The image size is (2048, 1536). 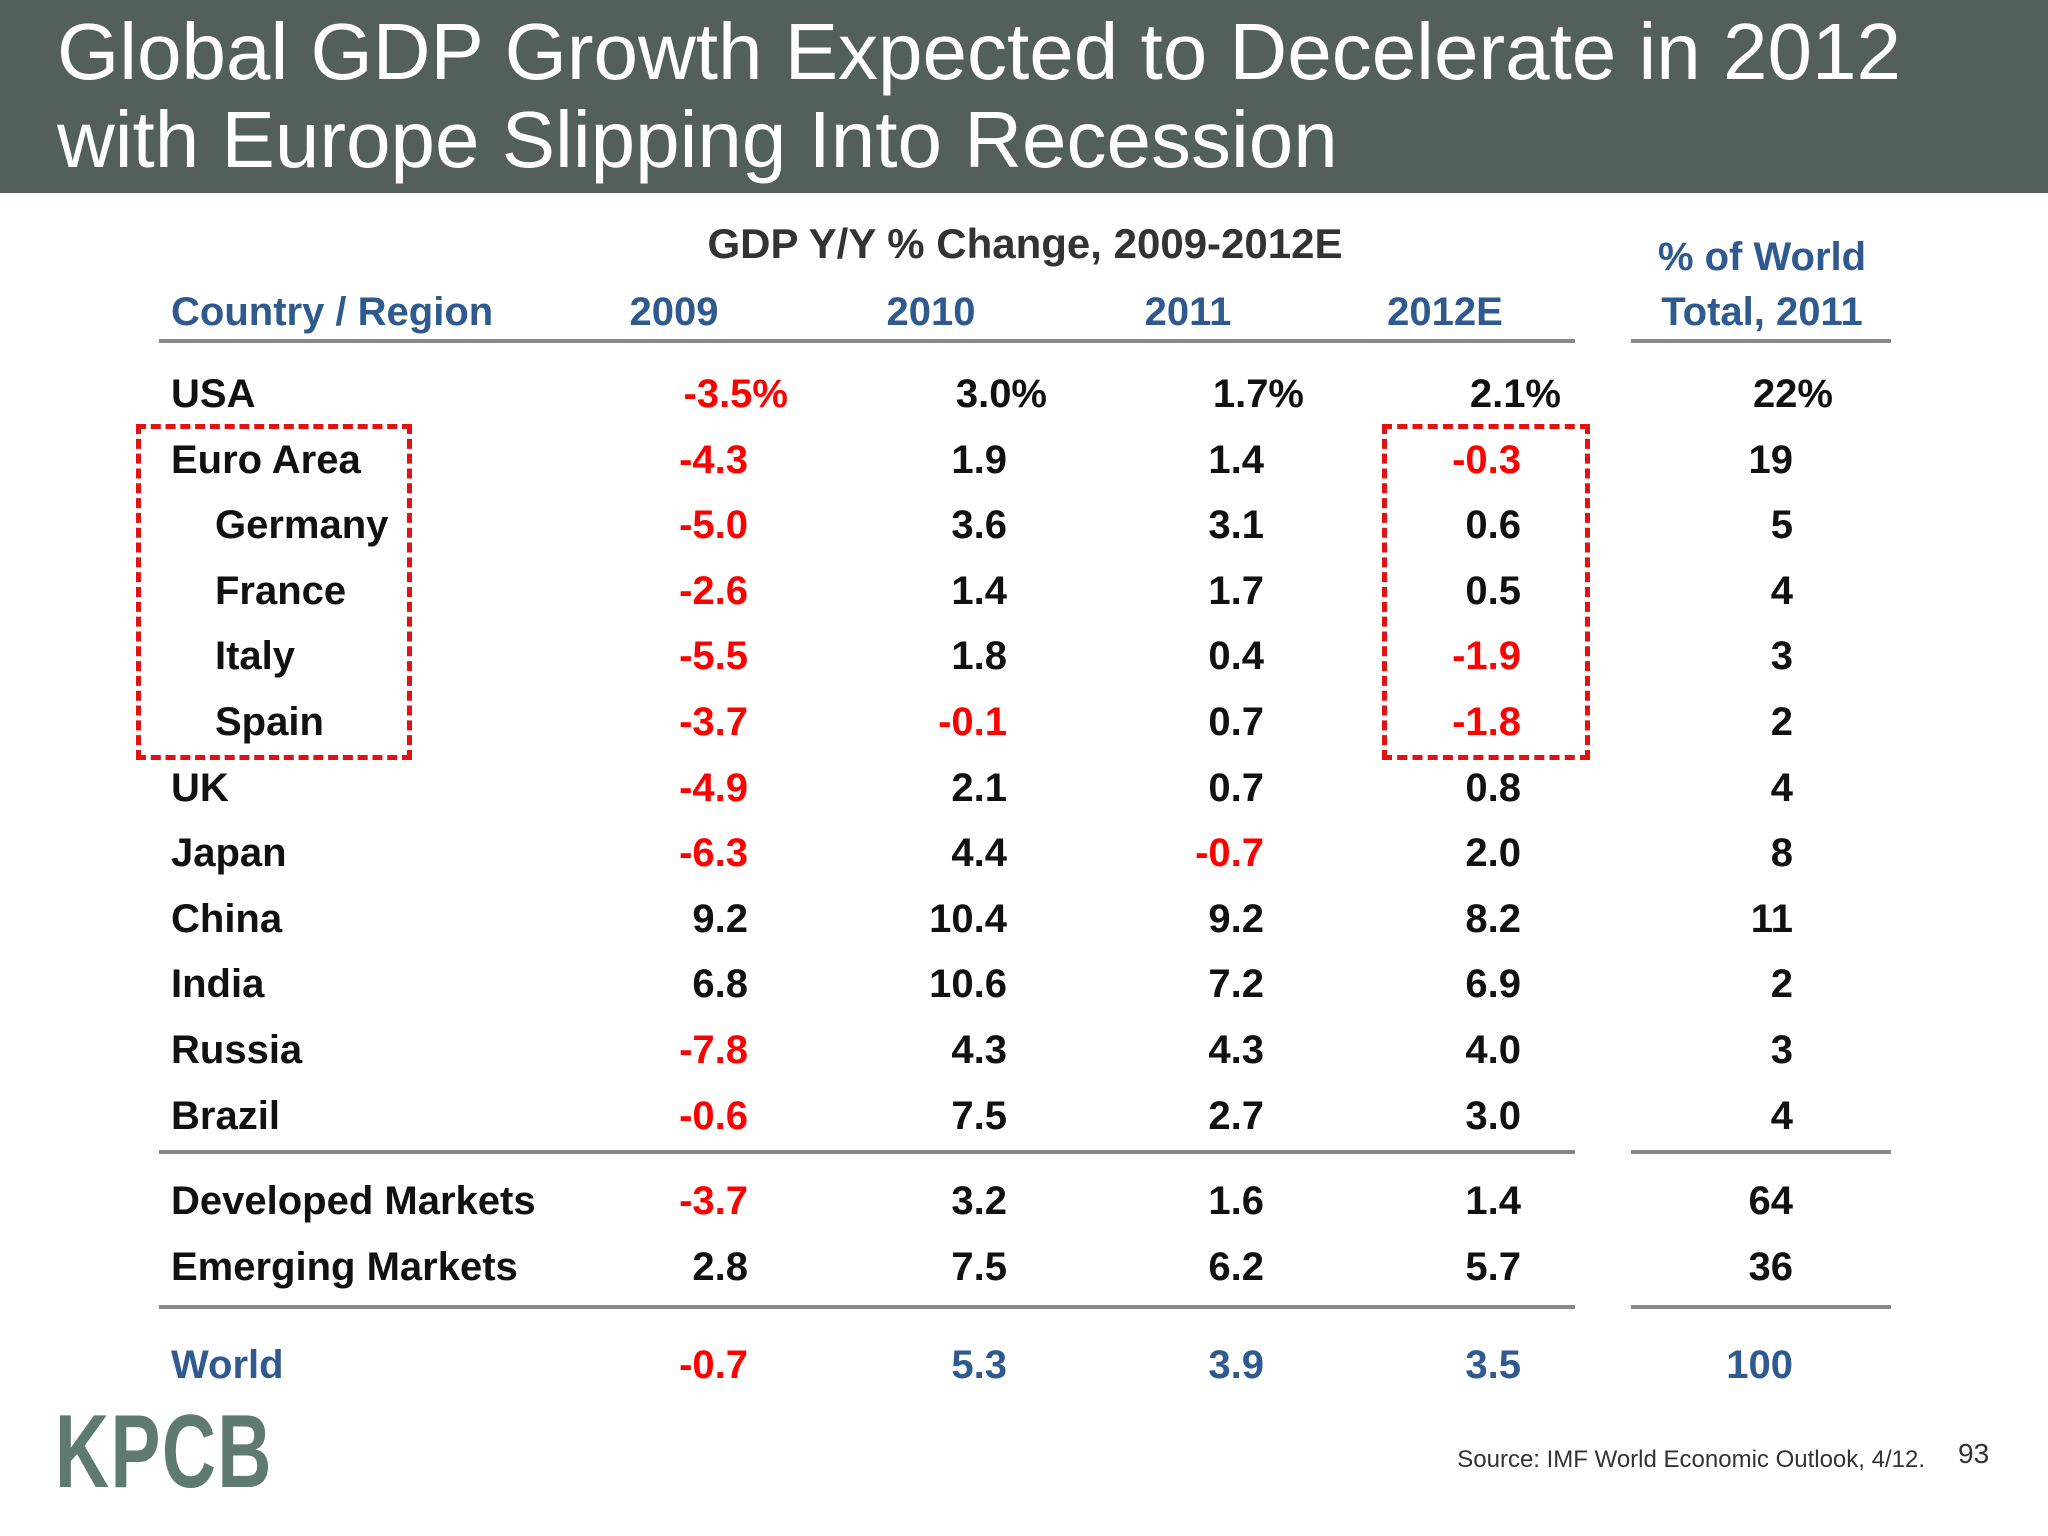 I want to click on row-label: Spain, so click(x=269, y=722).